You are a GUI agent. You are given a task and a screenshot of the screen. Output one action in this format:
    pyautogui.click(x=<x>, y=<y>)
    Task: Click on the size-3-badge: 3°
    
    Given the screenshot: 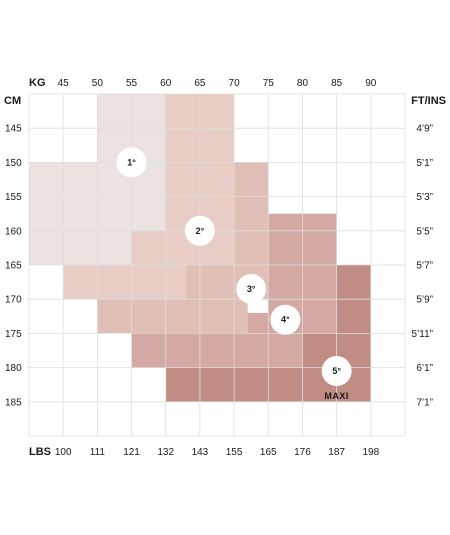 What is the action you would take?
    pyautogui.click(x=251, y=288)
    